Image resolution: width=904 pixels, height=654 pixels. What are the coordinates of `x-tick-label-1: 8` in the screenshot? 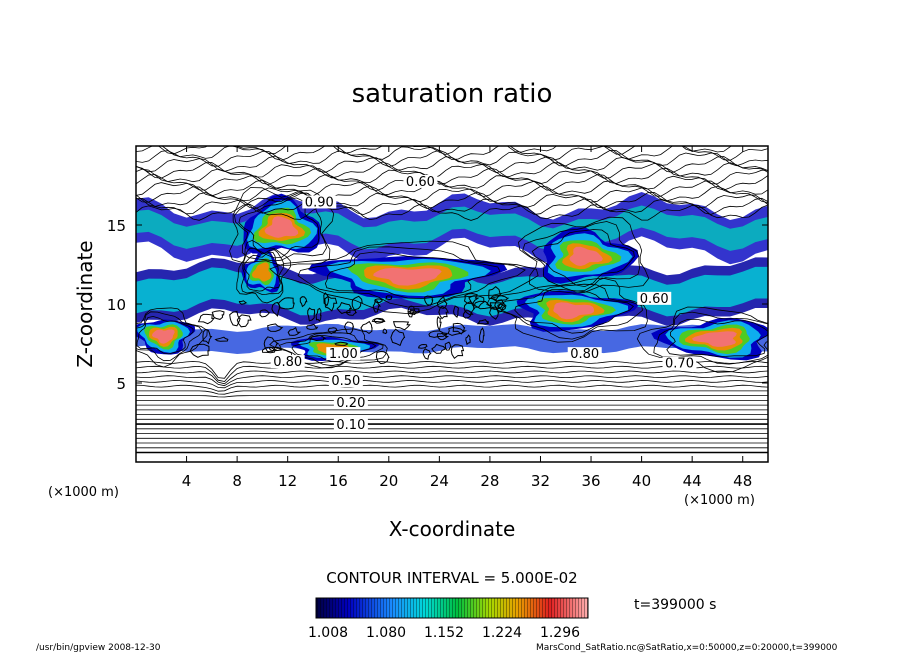 It's located at (237, 481).